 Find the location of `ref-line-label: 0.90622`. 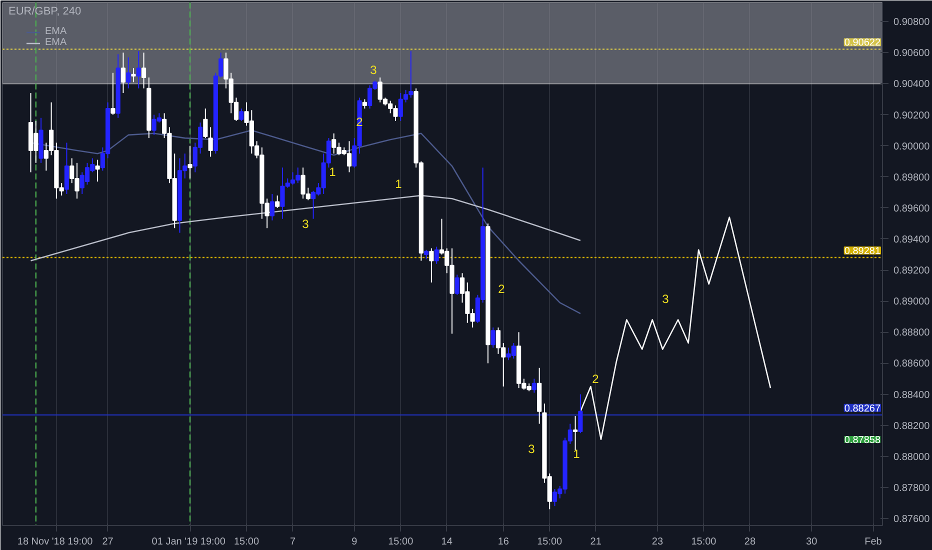

ref-line-label: 0.90622 is located at coordinates (862, 43).